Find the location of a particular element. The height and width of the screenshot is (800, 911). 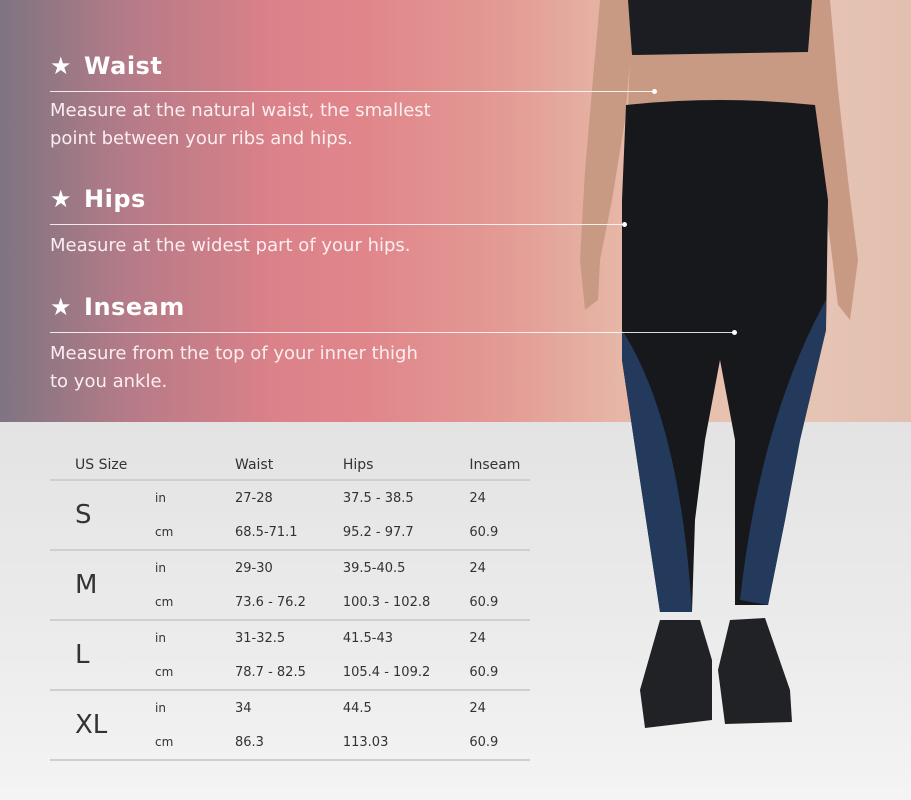

hips-value: 113.03 is located at coordinates (381, 743).